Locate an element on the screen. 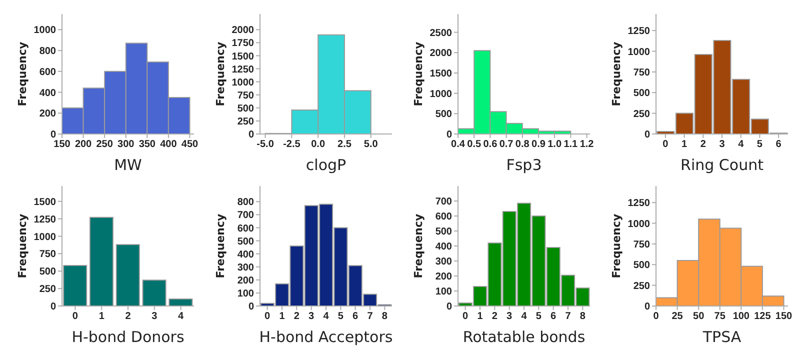 The width and height of the screenshot is (800, 357). x-tick-label: 0.7 is located at coordinates (506, 144).